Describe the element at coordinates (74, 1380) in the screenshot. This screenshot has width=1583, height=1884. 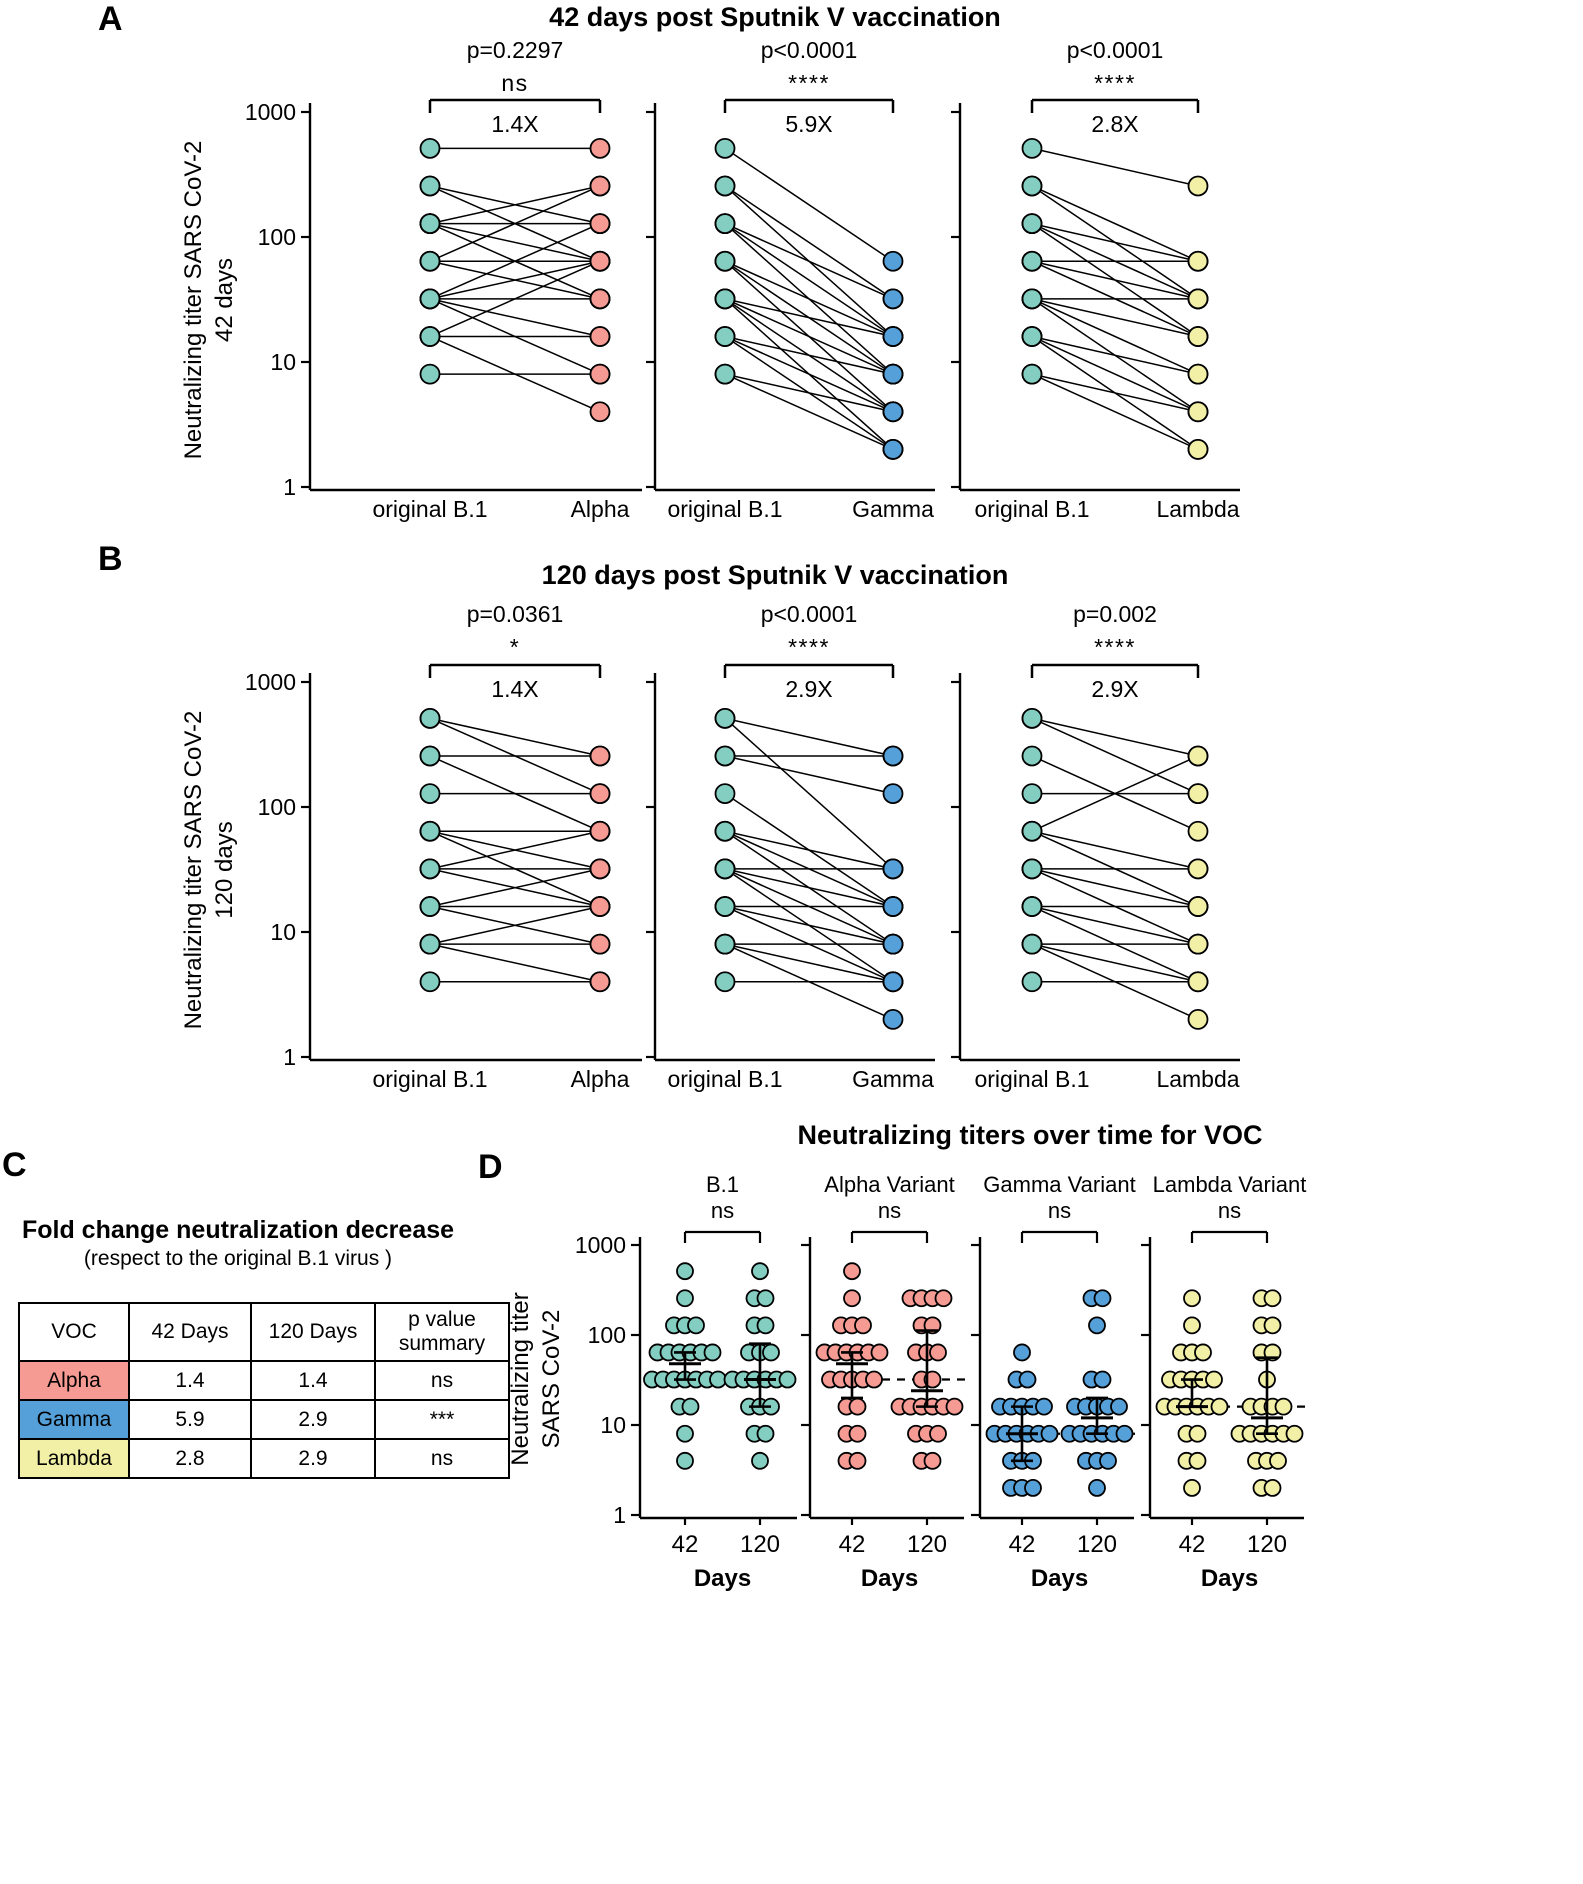
I see `voc-name-cell: Alpha` at that location.